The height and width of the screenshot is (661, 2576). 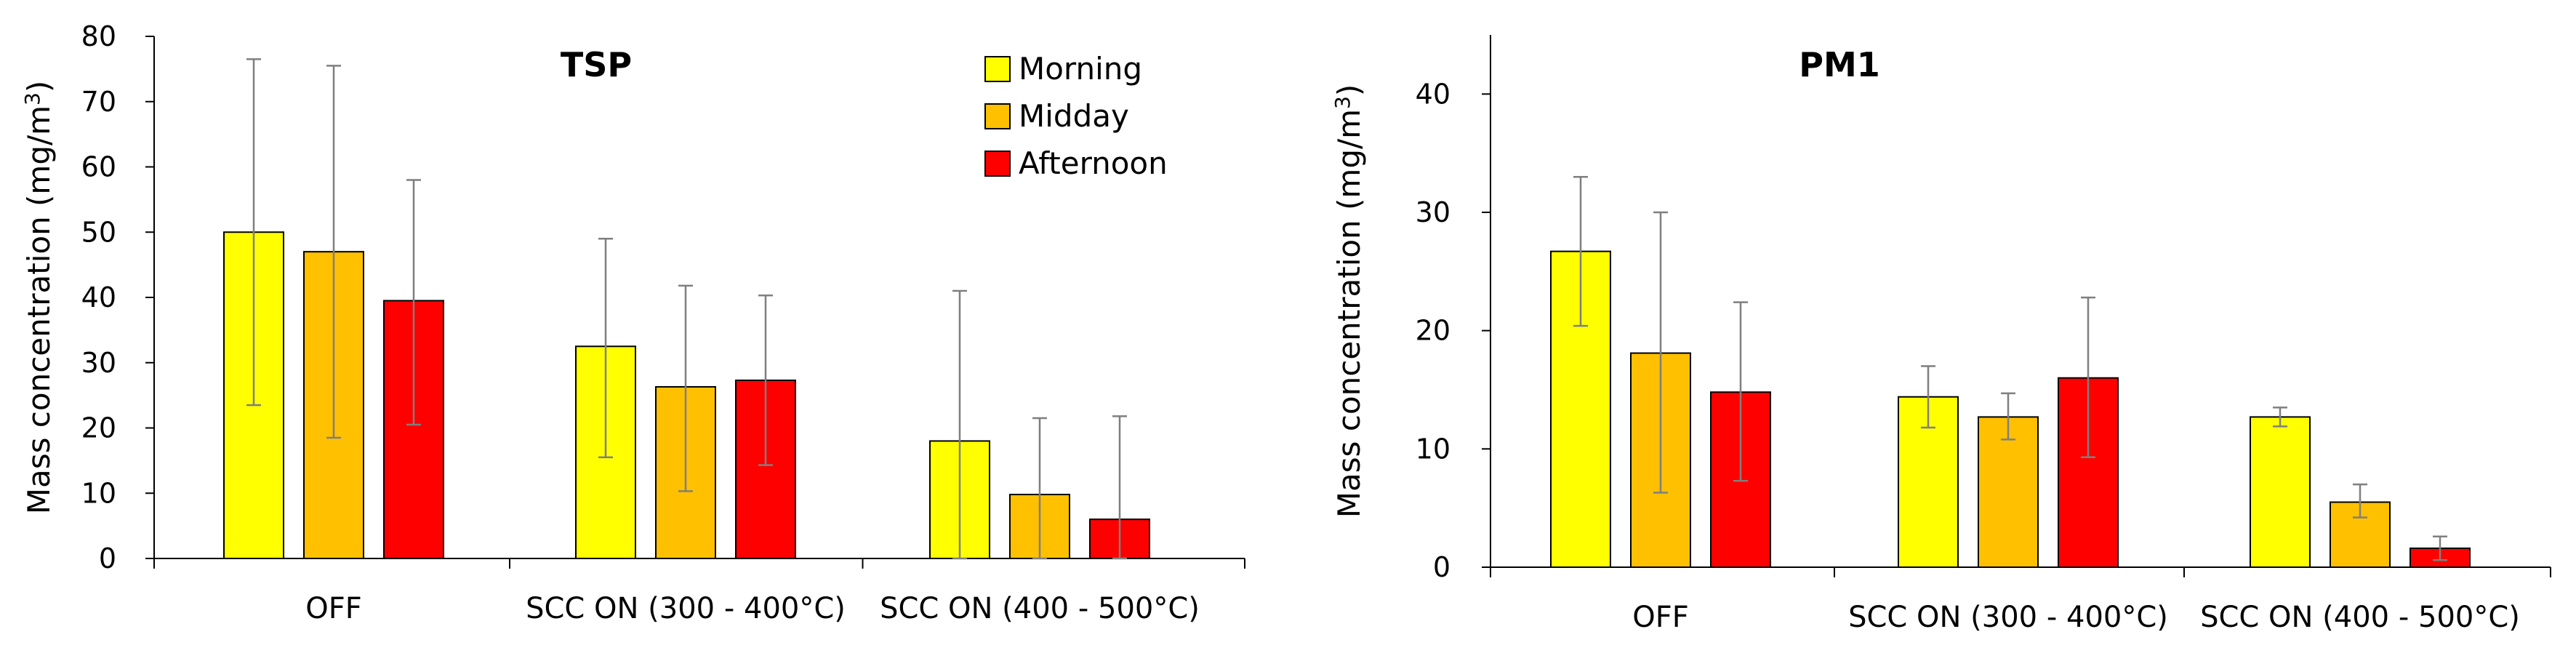 What do you see at coordinates (1080, 69) in the screenshot?
I see `legend-label-morning: Morning` at bounding box center [1080, 69].